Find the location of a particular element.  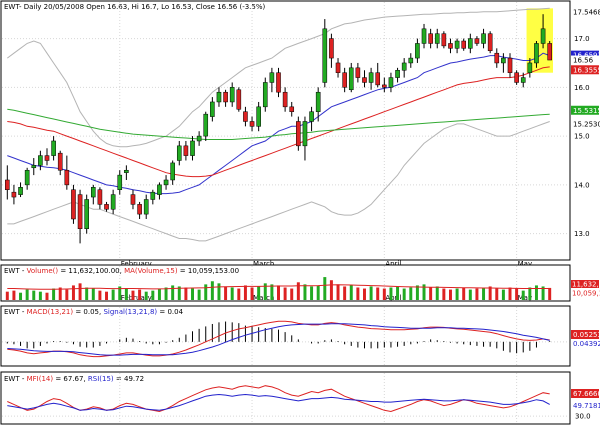

volume-legend-part: = 10,059,153.00 is located at coordinates (209, 271).